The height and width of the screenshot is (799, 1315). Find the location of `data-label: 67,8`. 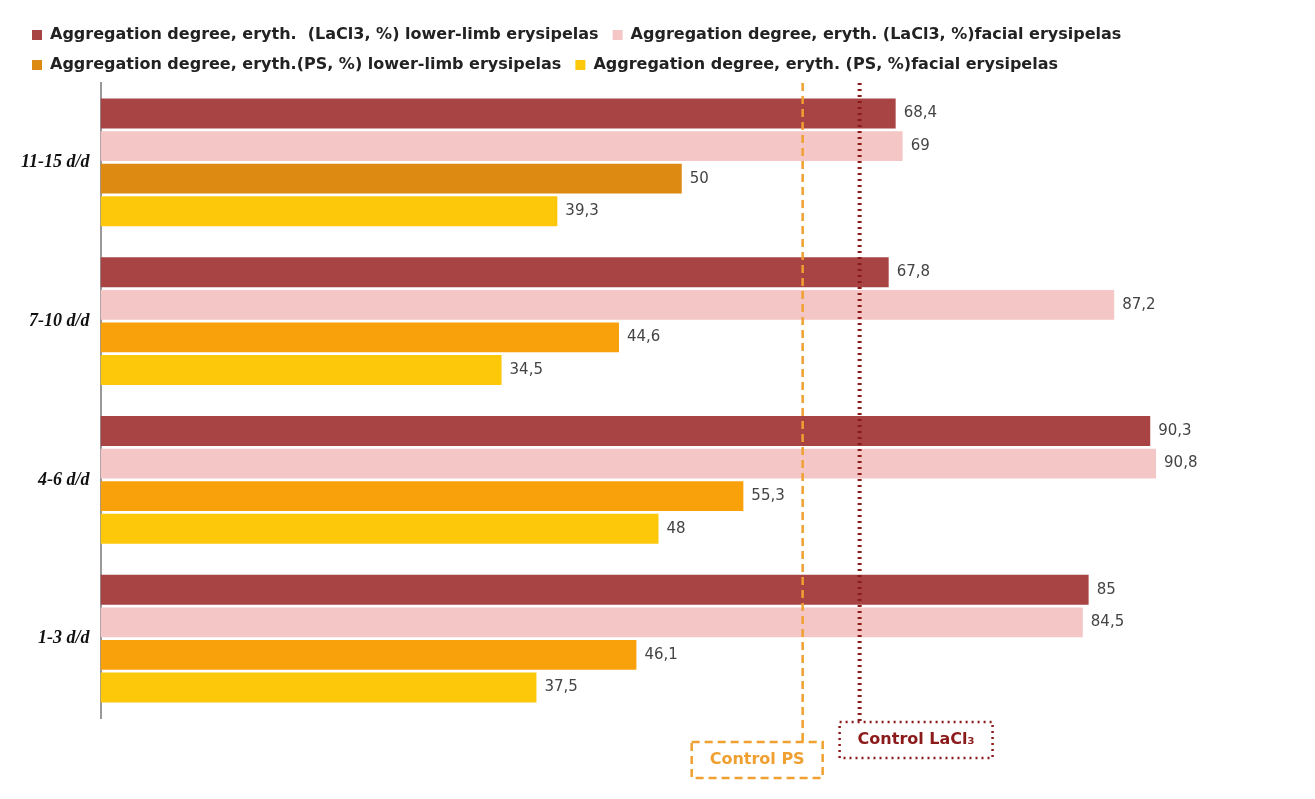

data-label: 67,8 is located at coordinates (913, 271).